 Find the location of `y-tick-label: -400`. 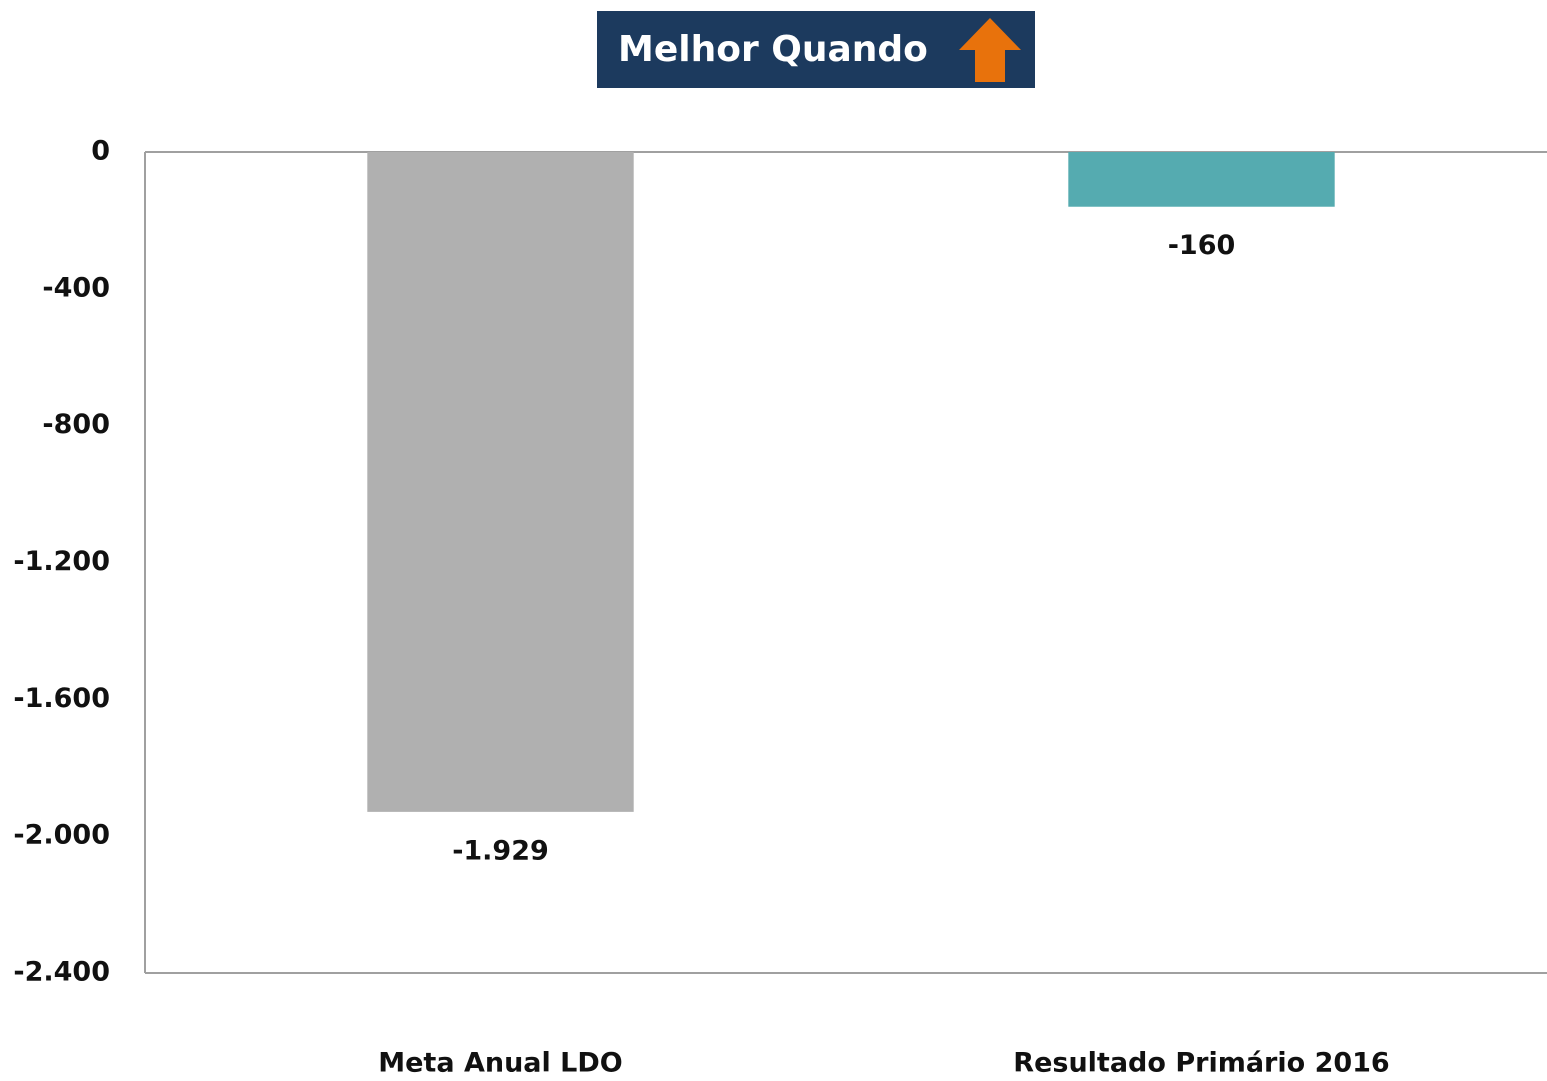

y-tick-label: -400 is located at coordinates (76, 287).